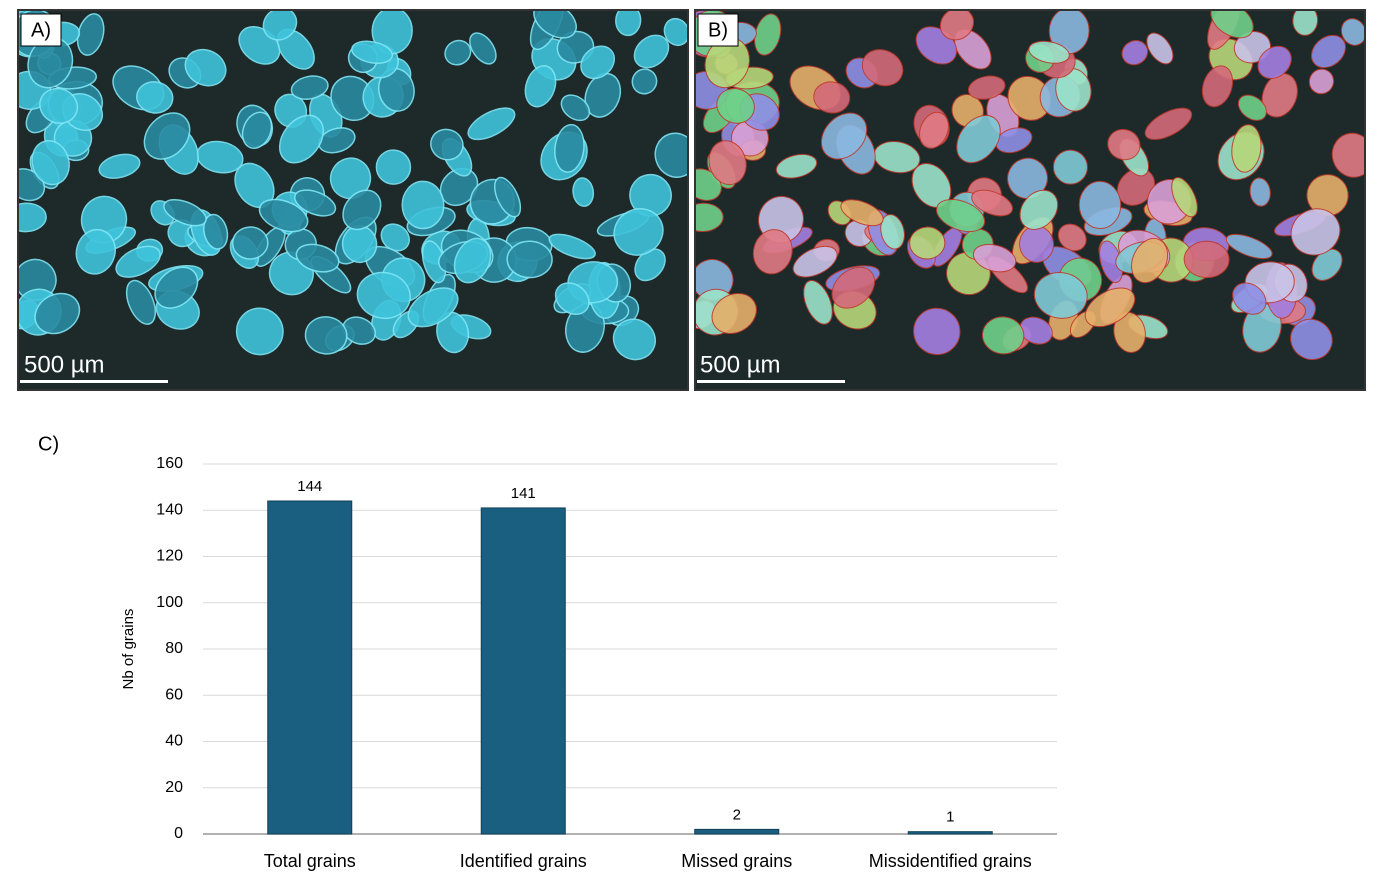 The width and height of the screenshot is (1386, 896). I want to click on panel-label: B), so click(718, 30).